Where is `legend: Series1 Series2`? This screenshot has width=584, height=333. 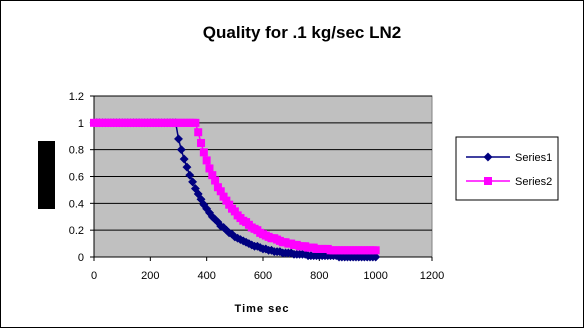 legend: Series1 Series2 is located at coordinates (509, 170).